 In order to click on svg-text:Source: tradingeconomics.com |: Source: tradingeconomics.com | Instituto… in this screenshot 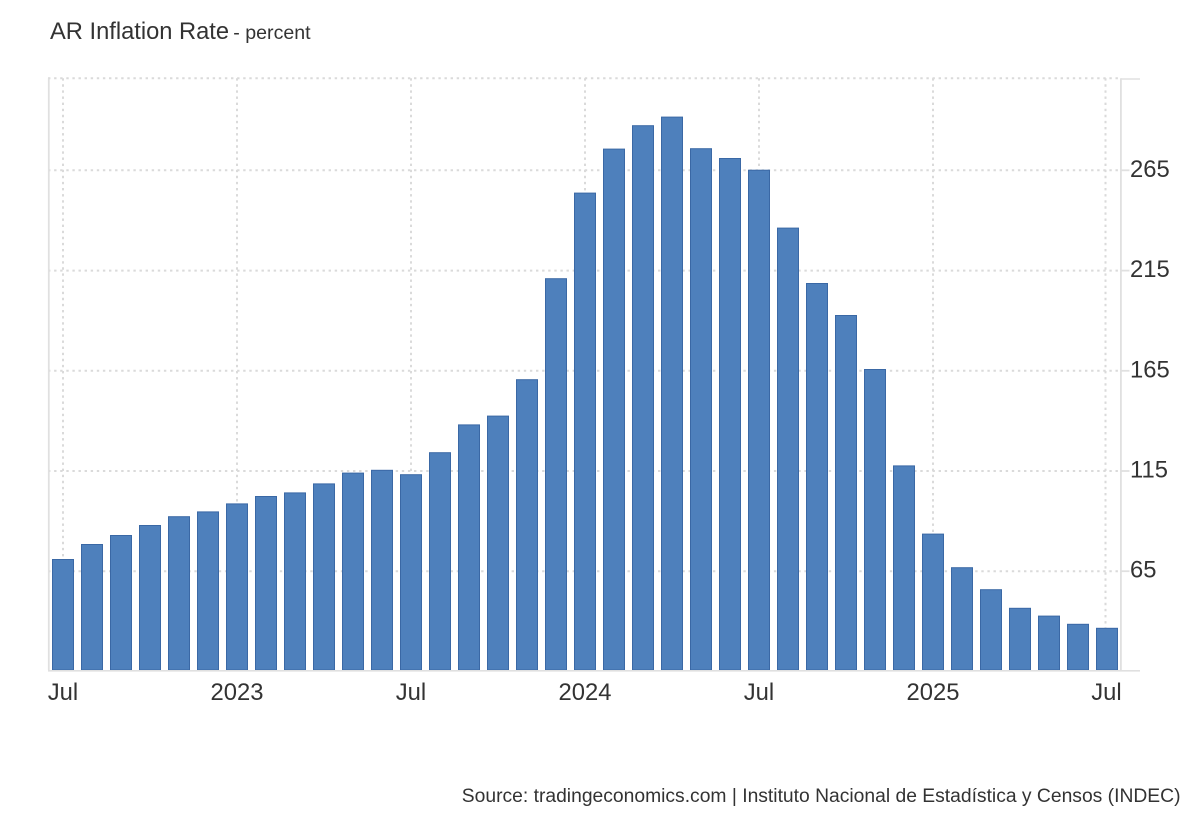, I will do `click(821, 796)`.